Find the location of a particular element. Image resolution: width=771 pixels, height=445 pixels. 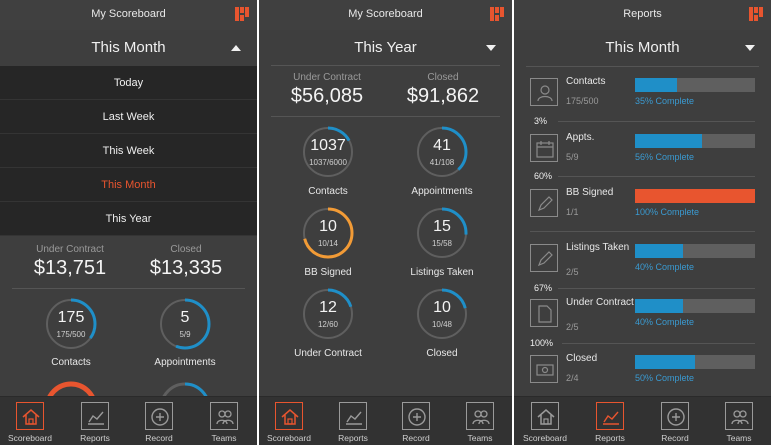

report-name: Under Contract is located at coordinates (600, 302).